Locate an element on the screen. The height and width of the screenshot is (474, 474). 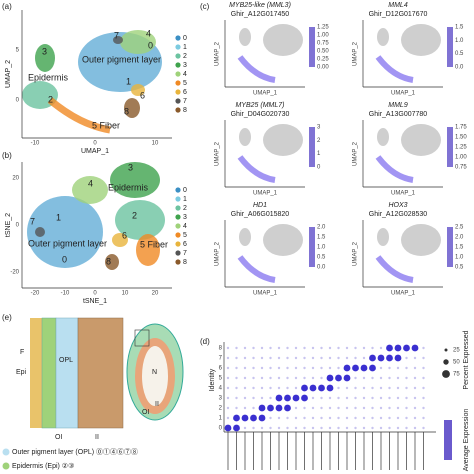
tissue-label: II is located at coordinates (97, 437).